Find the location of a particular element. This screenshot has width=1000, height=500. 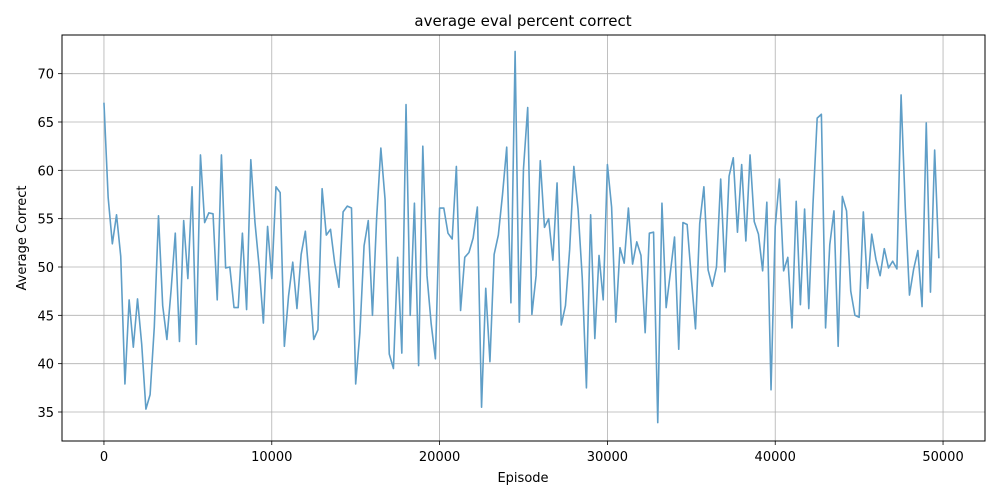

x-tick-label: 0 is located at coordinates (104, 457).